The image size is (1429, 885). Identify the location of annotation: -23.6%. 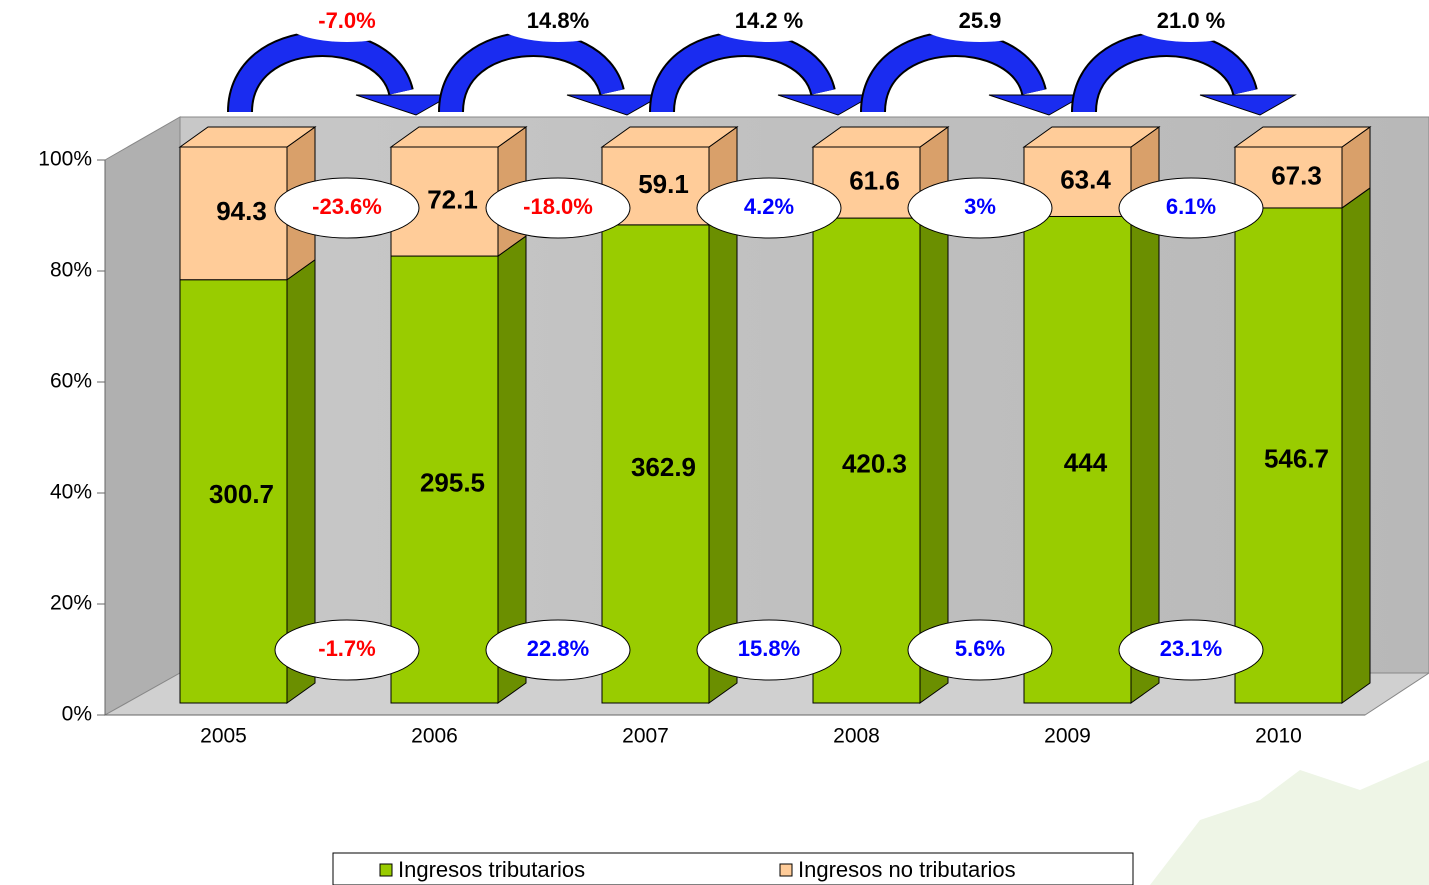
(347, 206).